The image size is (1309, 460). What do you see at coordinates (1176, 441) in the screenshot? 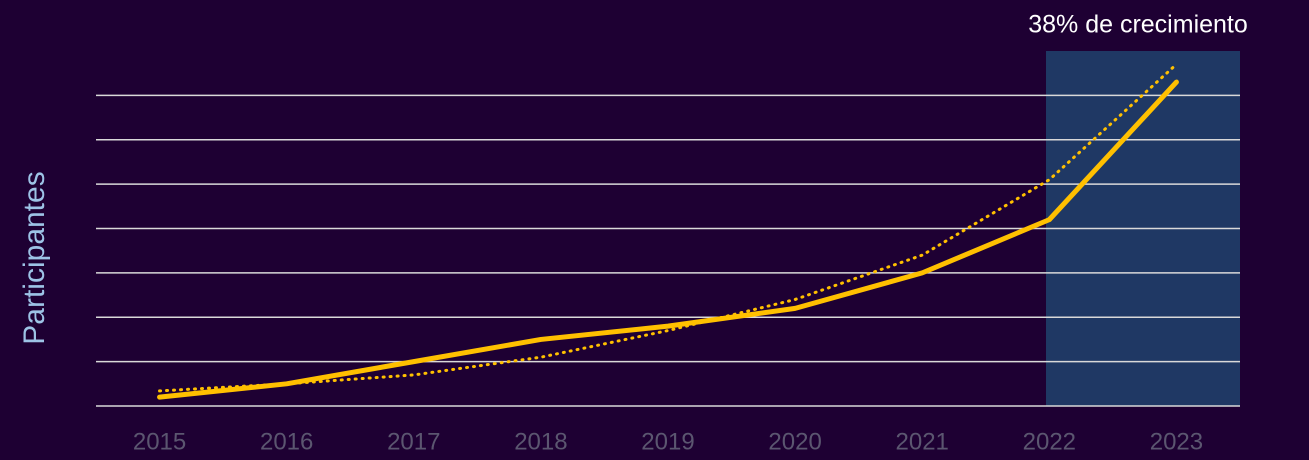
I see `x-tick-label: 2023` at bounding box center [1176, 441].